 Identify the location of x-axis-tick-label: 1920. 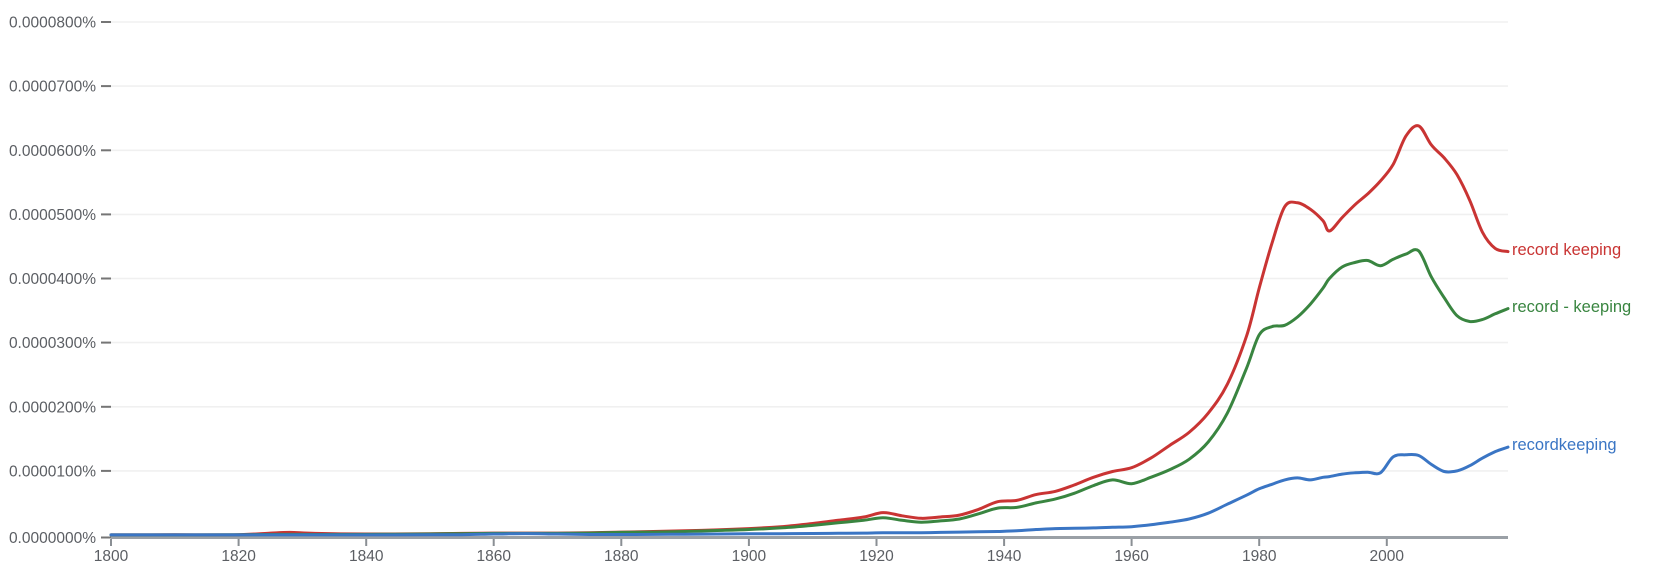
(876, 556).